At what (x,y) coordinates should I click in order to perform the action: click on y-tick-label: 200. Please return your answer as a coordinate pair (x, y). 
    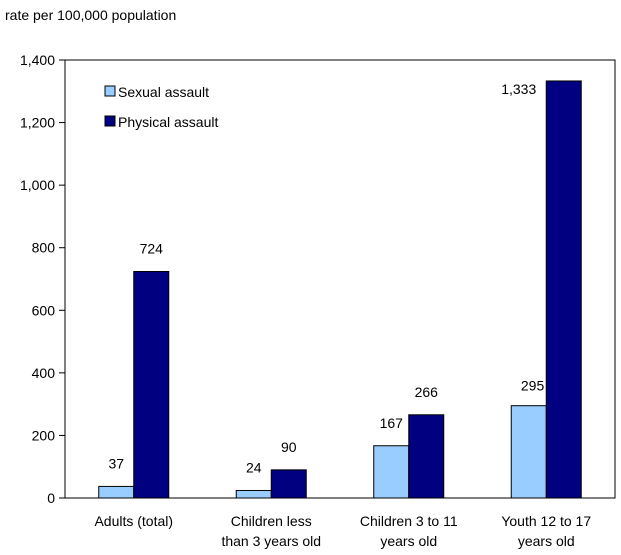
    Looking at the image, I should click on (44, 435).